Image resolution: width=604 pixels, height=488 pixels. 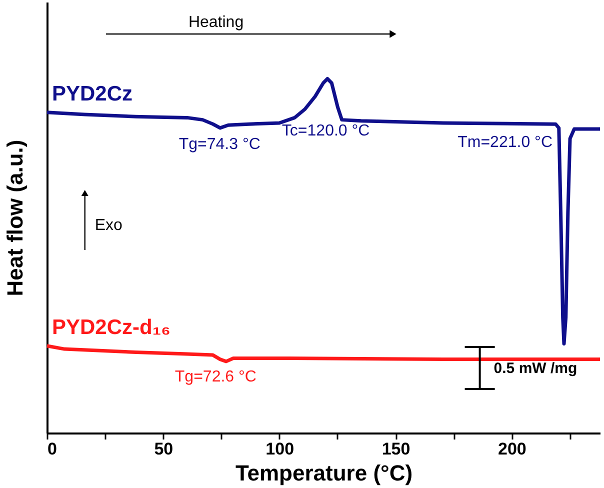 I want to click on x-tick-label: 100, so click(x=280, y=449).